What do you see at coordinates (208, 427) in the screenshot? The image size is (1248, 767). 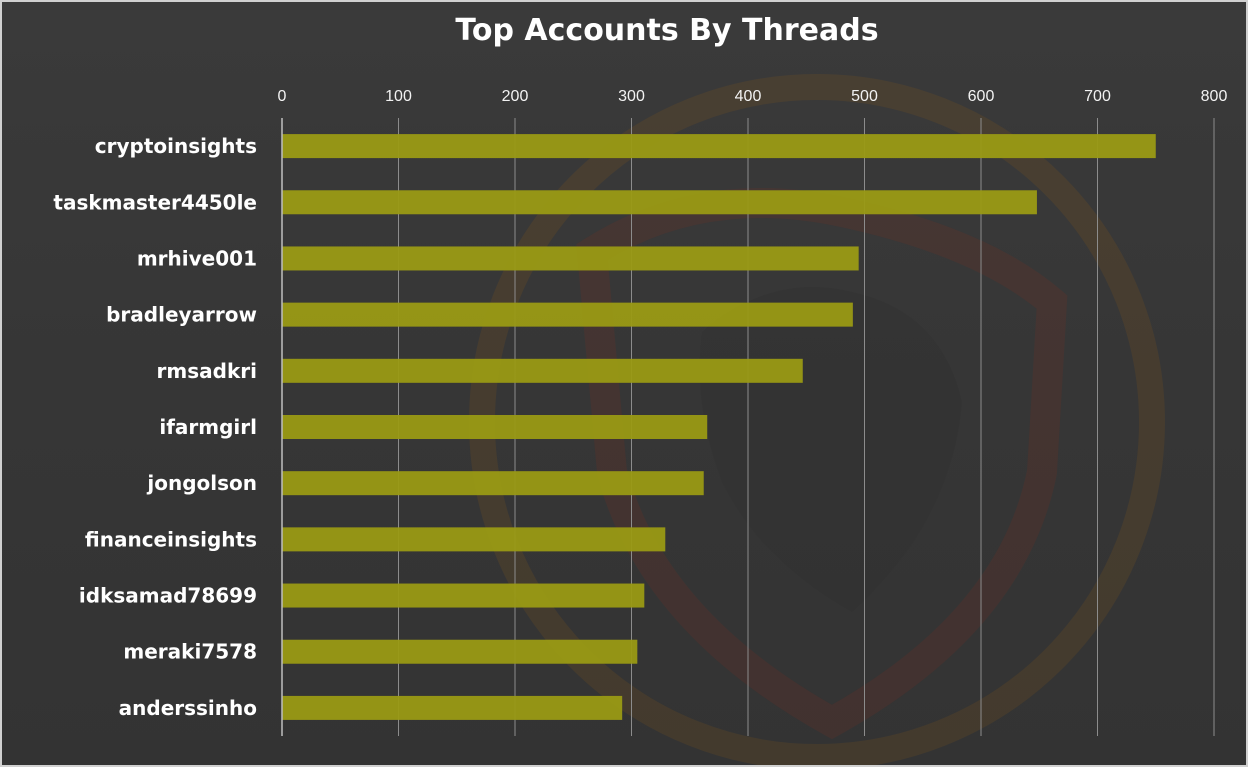 I see `category-label: ifarmgirl` at bounding box center [208, 427].